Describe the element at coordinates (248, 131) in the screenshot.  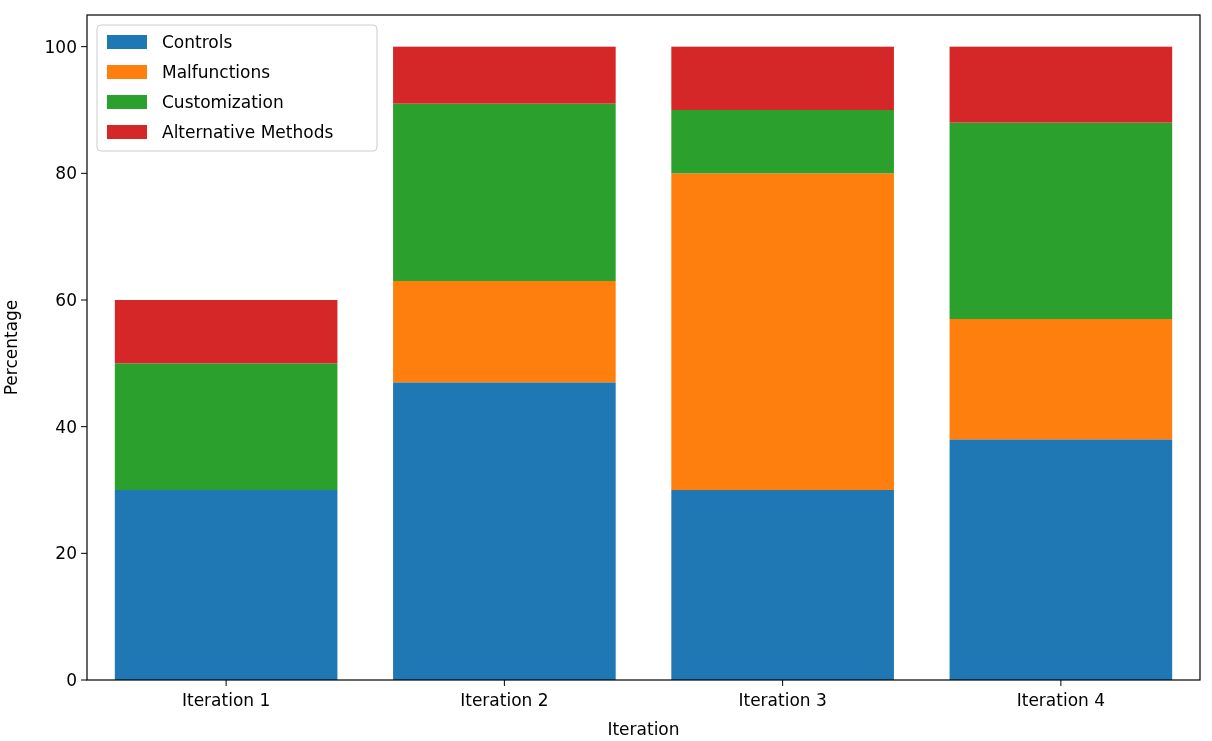
I see `legend-label: Alternative Methods` at that location.